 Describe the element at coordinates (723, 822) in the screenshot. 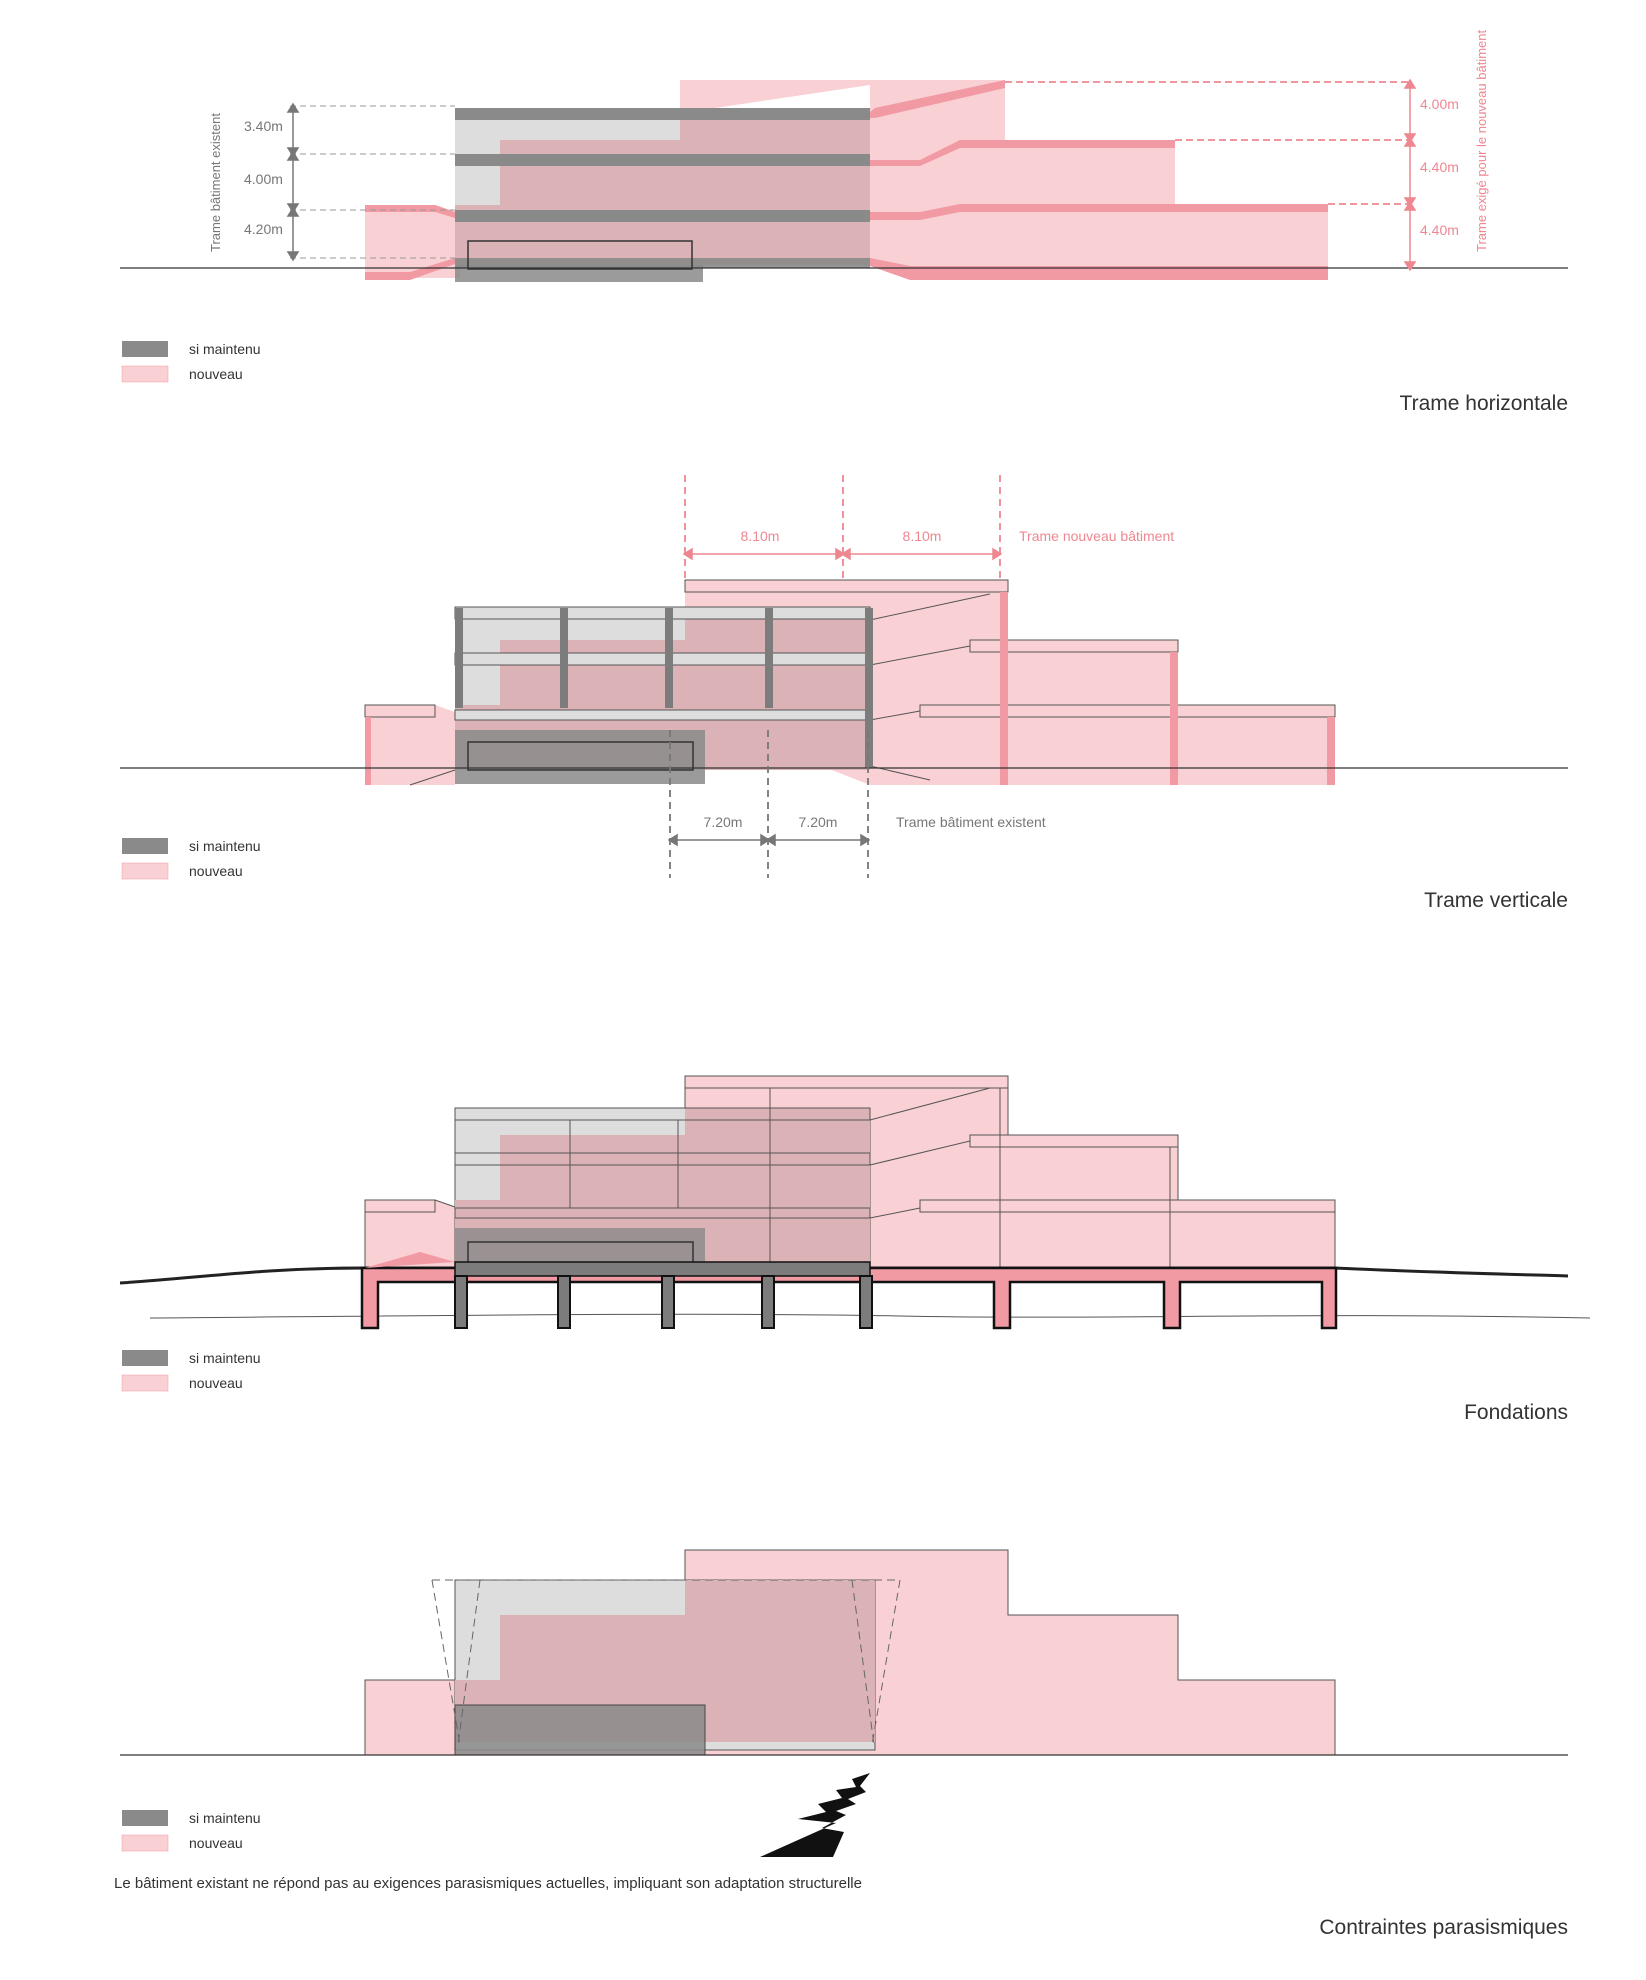

I see `existing-span-1: 7.20m` at that location.